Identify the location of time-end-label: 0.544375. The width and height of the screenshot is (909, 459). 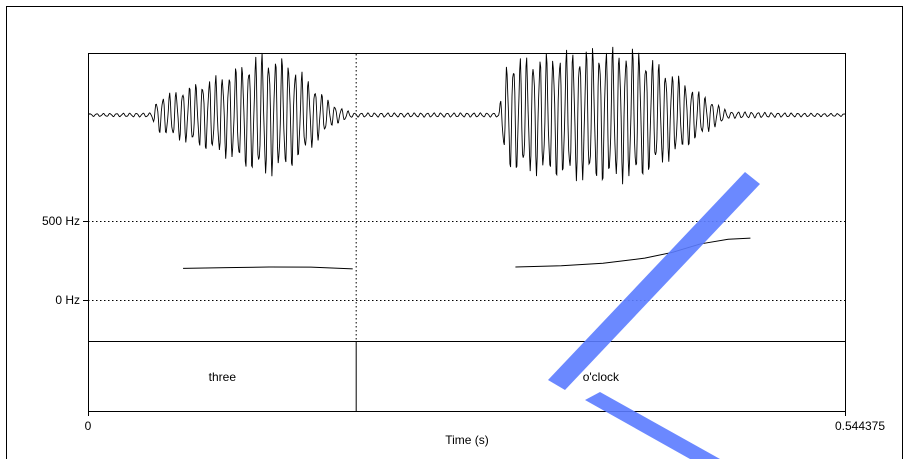
(860, 426).